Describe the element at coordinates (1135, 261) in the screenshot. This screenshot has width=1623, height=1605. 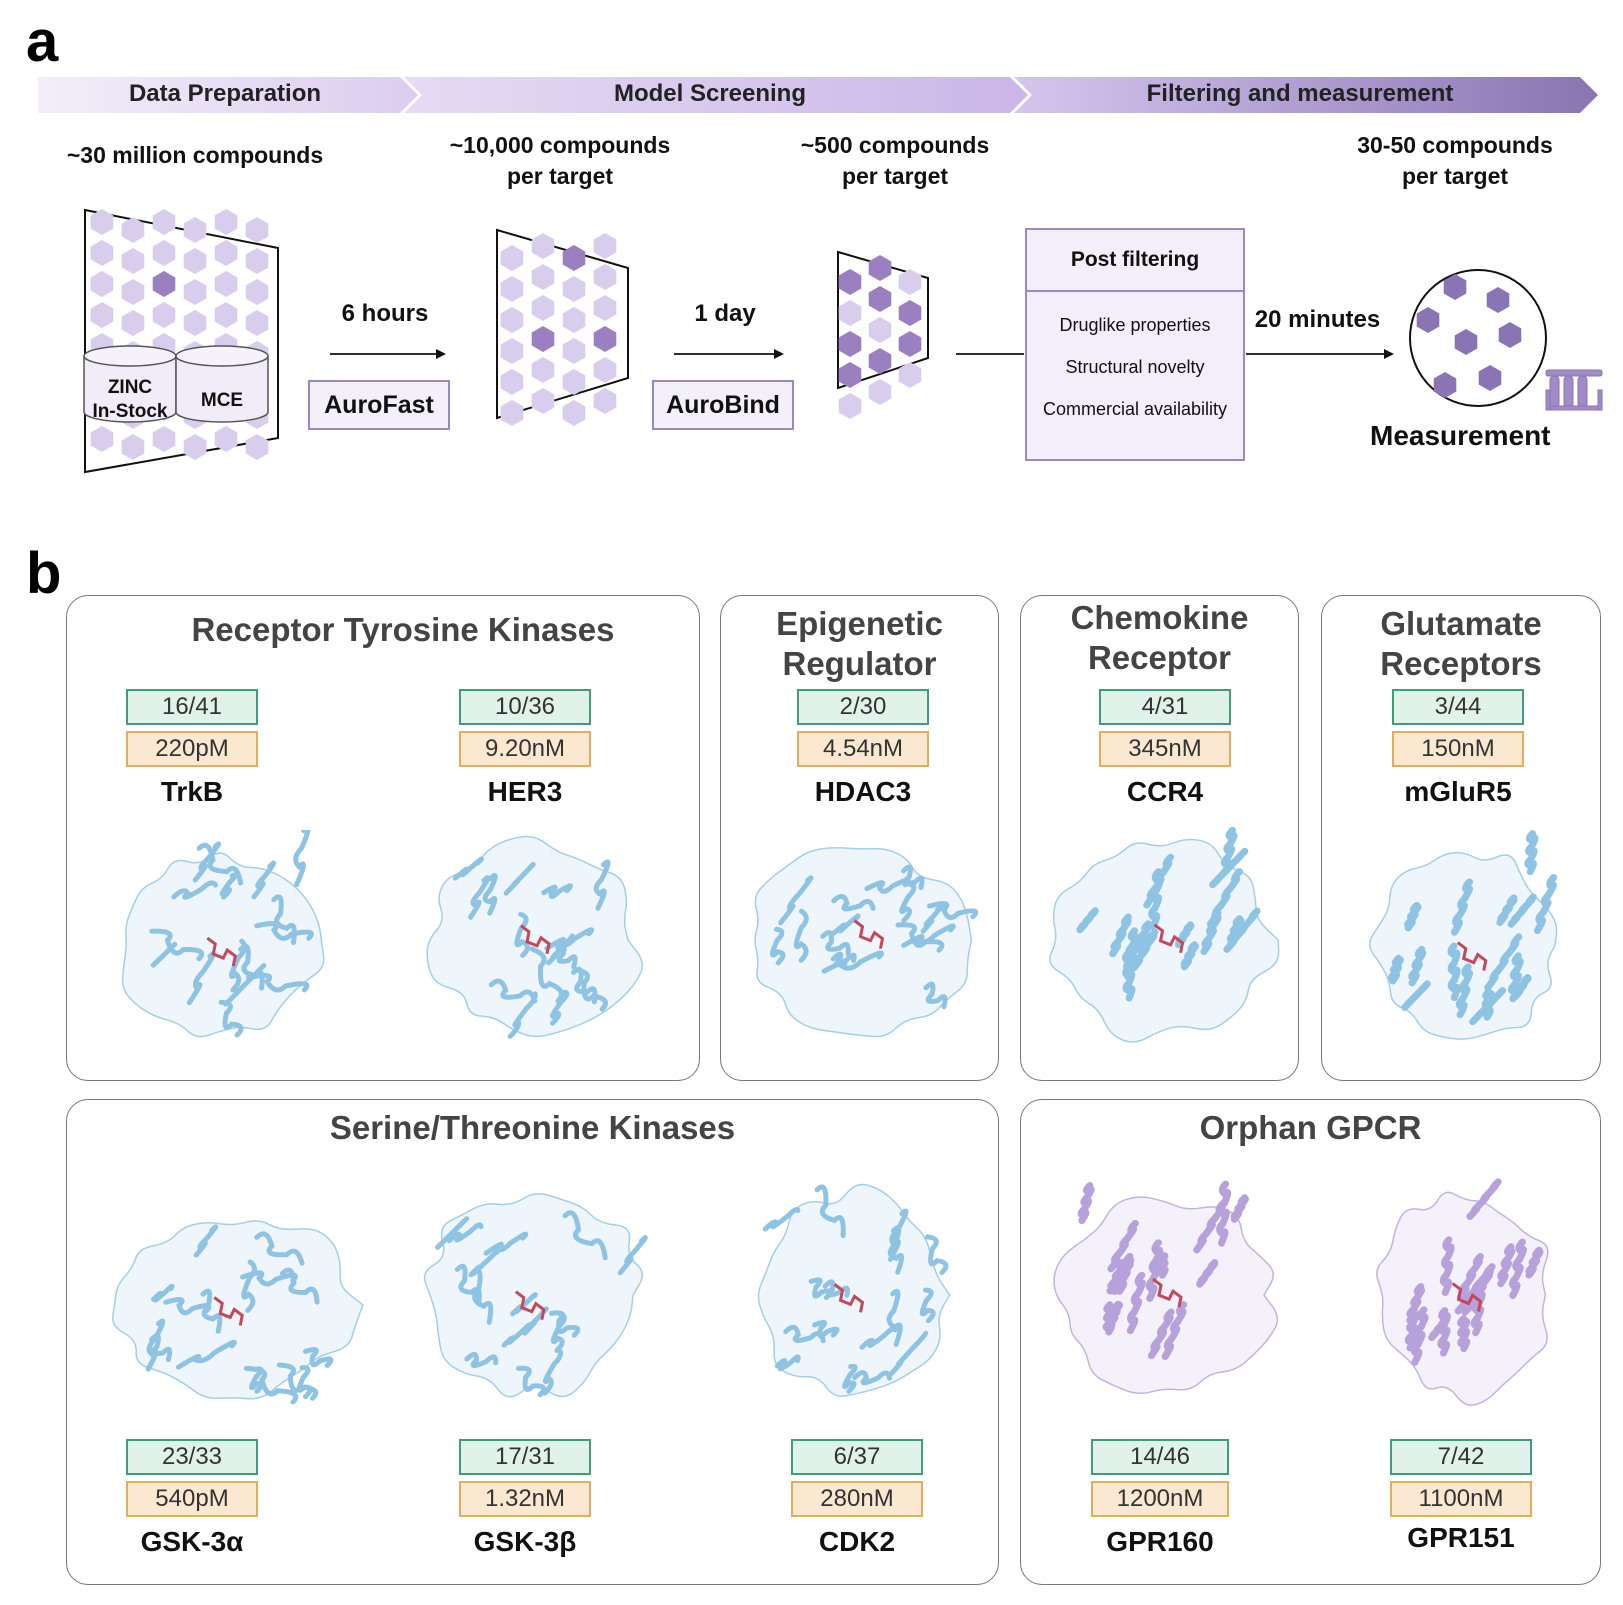
I see `post-filtering-title: Post filtering` at that location.